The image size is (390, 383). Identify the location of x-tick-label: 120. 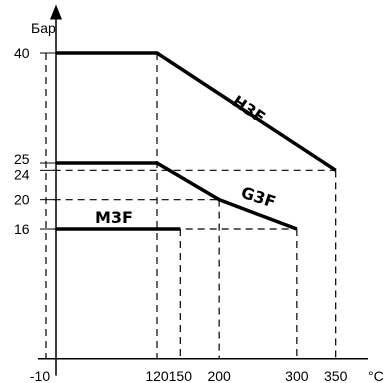
(157, 375).